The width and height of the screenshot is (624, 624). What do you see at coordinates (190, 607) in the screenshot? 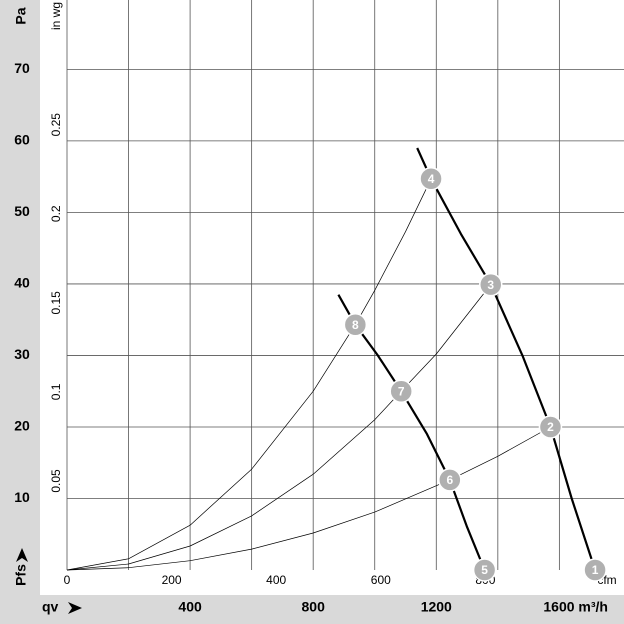
I see `x-tick-label: 400` at bounding box center [190, 607].